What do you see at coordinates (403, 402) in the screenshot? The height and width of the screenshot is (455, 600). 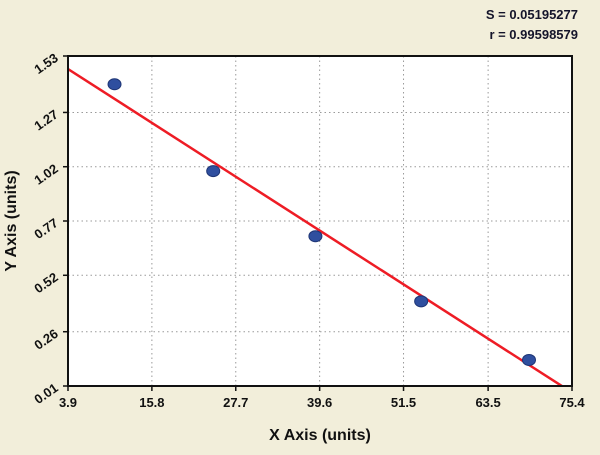 I see `x-tick-label: 51.5` at bounding box center [403, 402].